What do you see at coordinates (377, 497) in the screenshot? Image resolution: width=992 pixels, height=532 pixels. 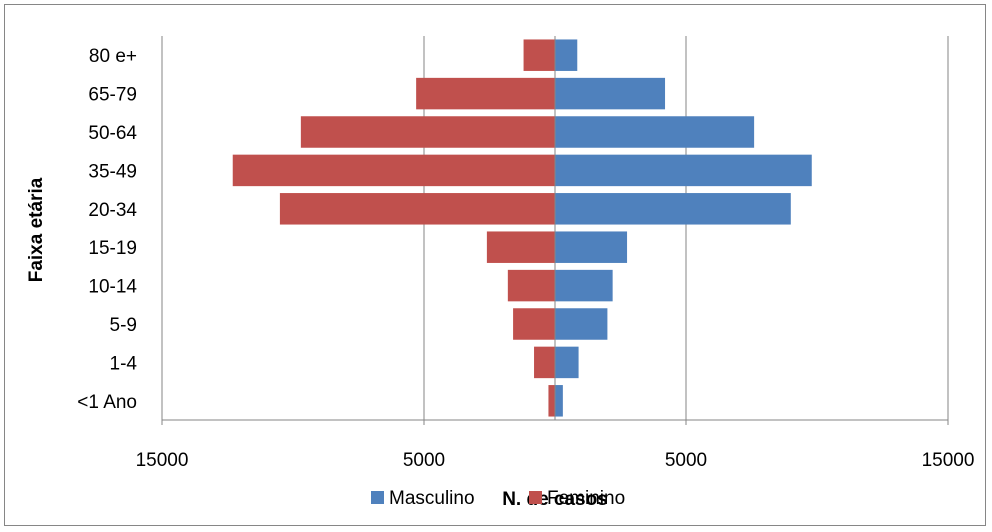 I see `legend-swatch-masculino` at bounding box center [377, 497].